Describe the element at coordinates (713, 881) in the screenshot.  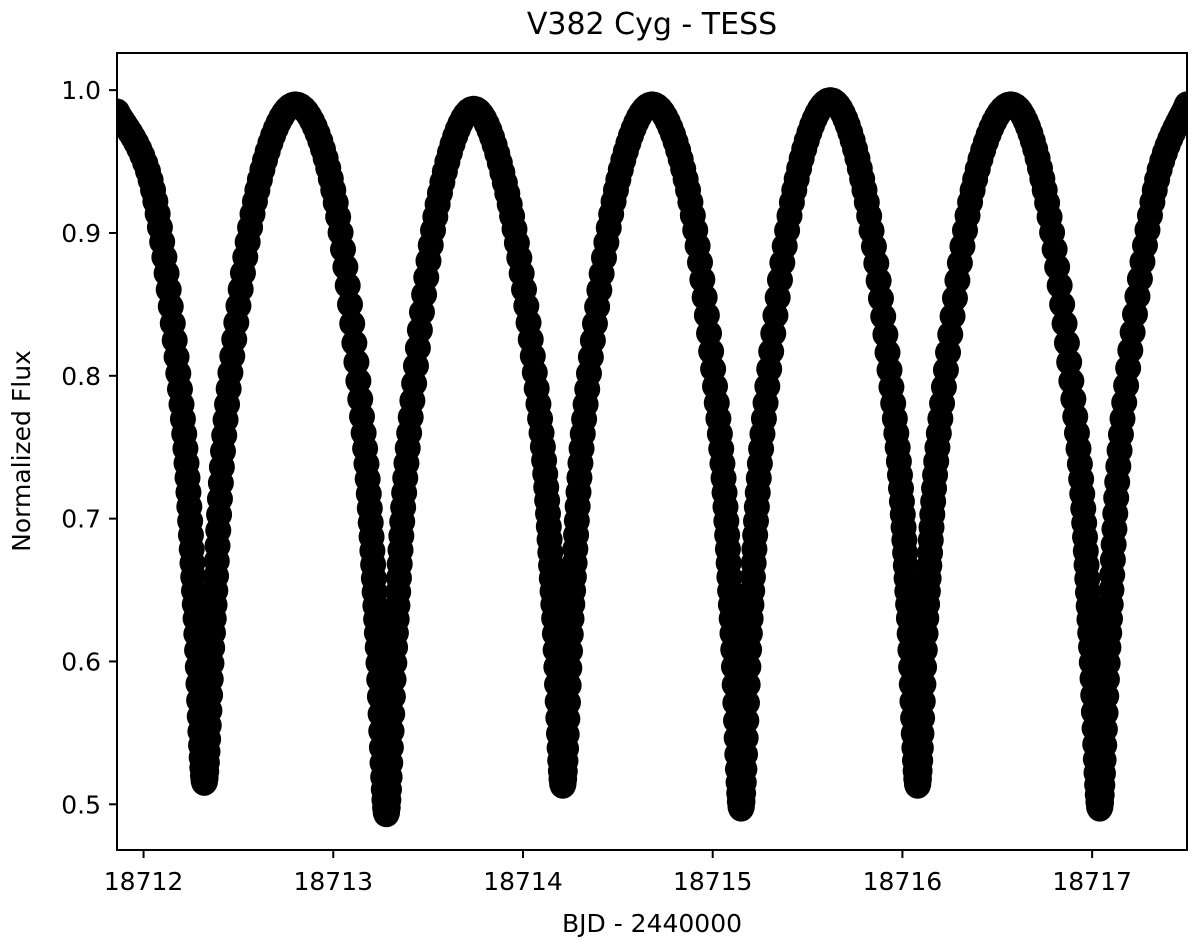
I see `x-tick-label: 18715` at that location.